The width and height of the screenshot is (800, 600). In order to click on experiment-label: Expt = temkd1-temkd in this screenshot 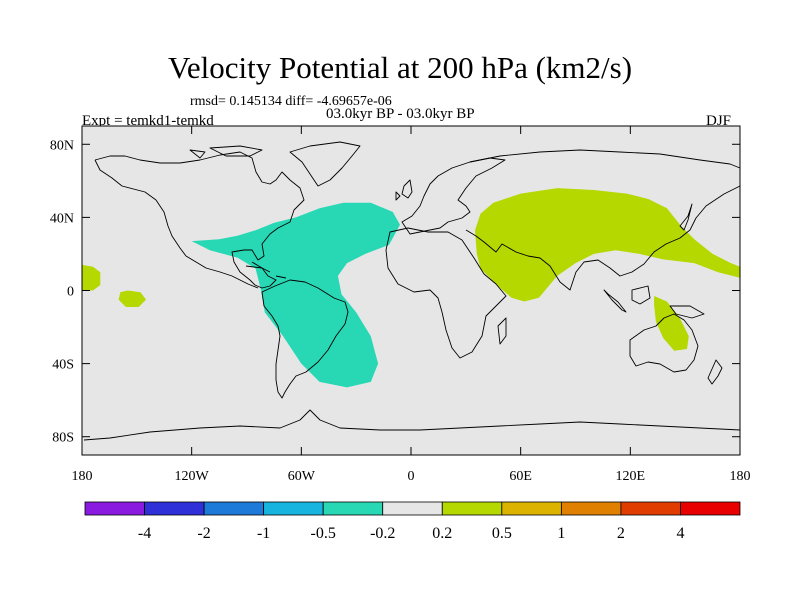, I will do `click(148, 121)`.